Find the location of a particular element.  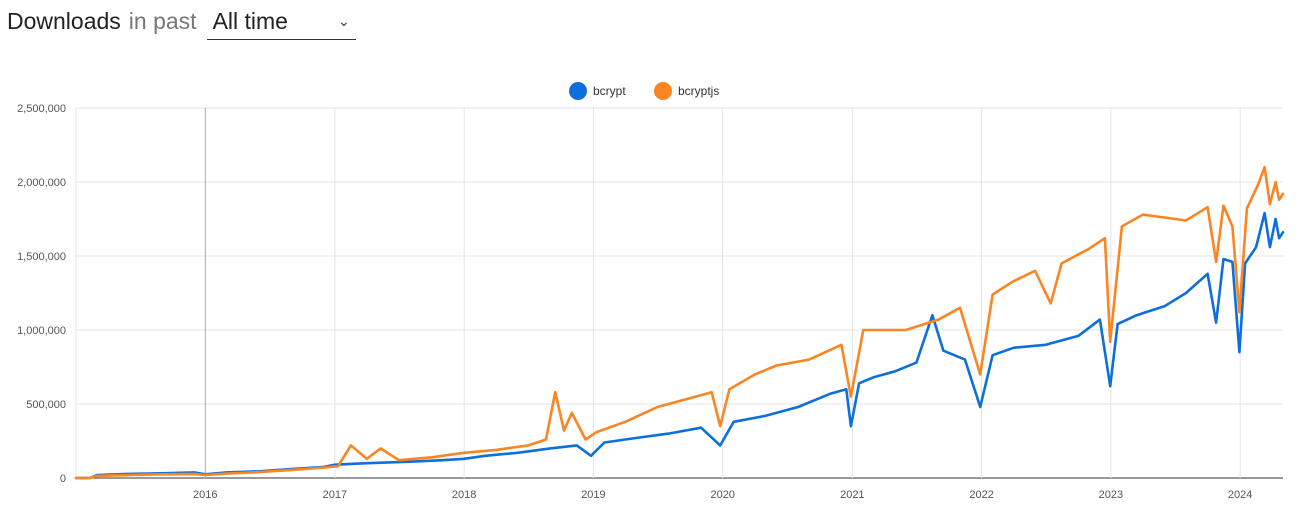

y-tick-label: 1,000,000 is located at coordinates (41, 331).